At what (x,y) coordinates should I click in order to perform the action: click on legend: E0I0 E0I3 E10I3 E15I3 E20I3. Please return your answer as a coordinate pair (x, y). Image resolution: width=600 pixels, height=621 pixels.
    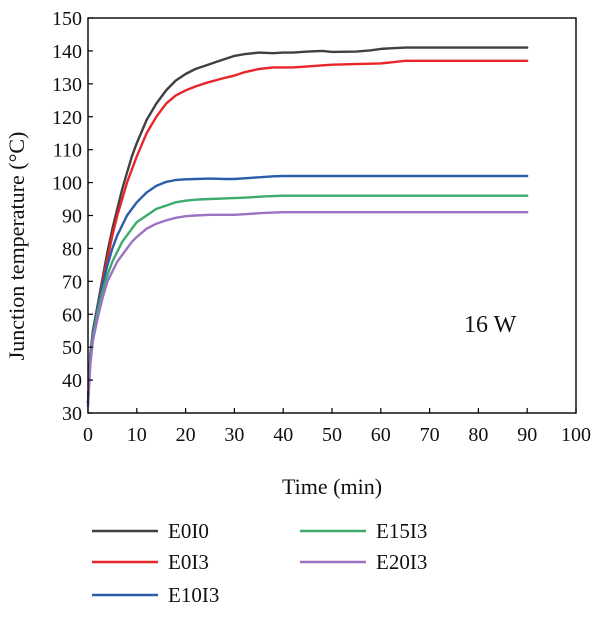
    Looking at the image, I should click on (259, 563).